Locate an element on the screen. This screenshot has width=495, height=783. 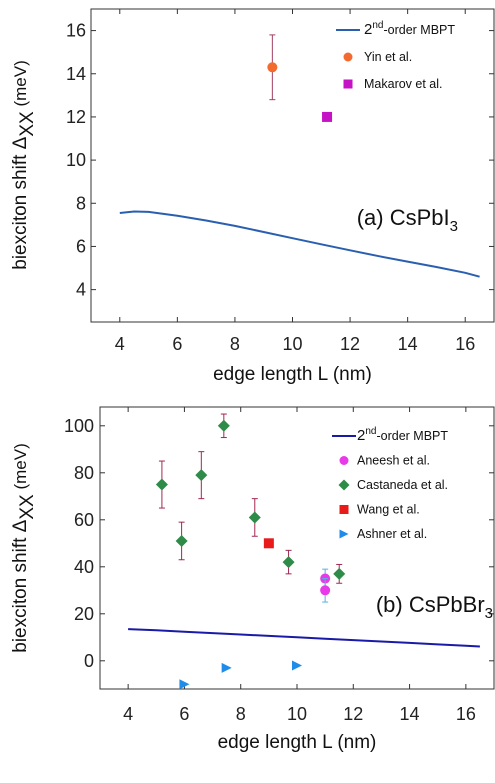
y-tick-label: 14 is located at coordinates (76, 74).